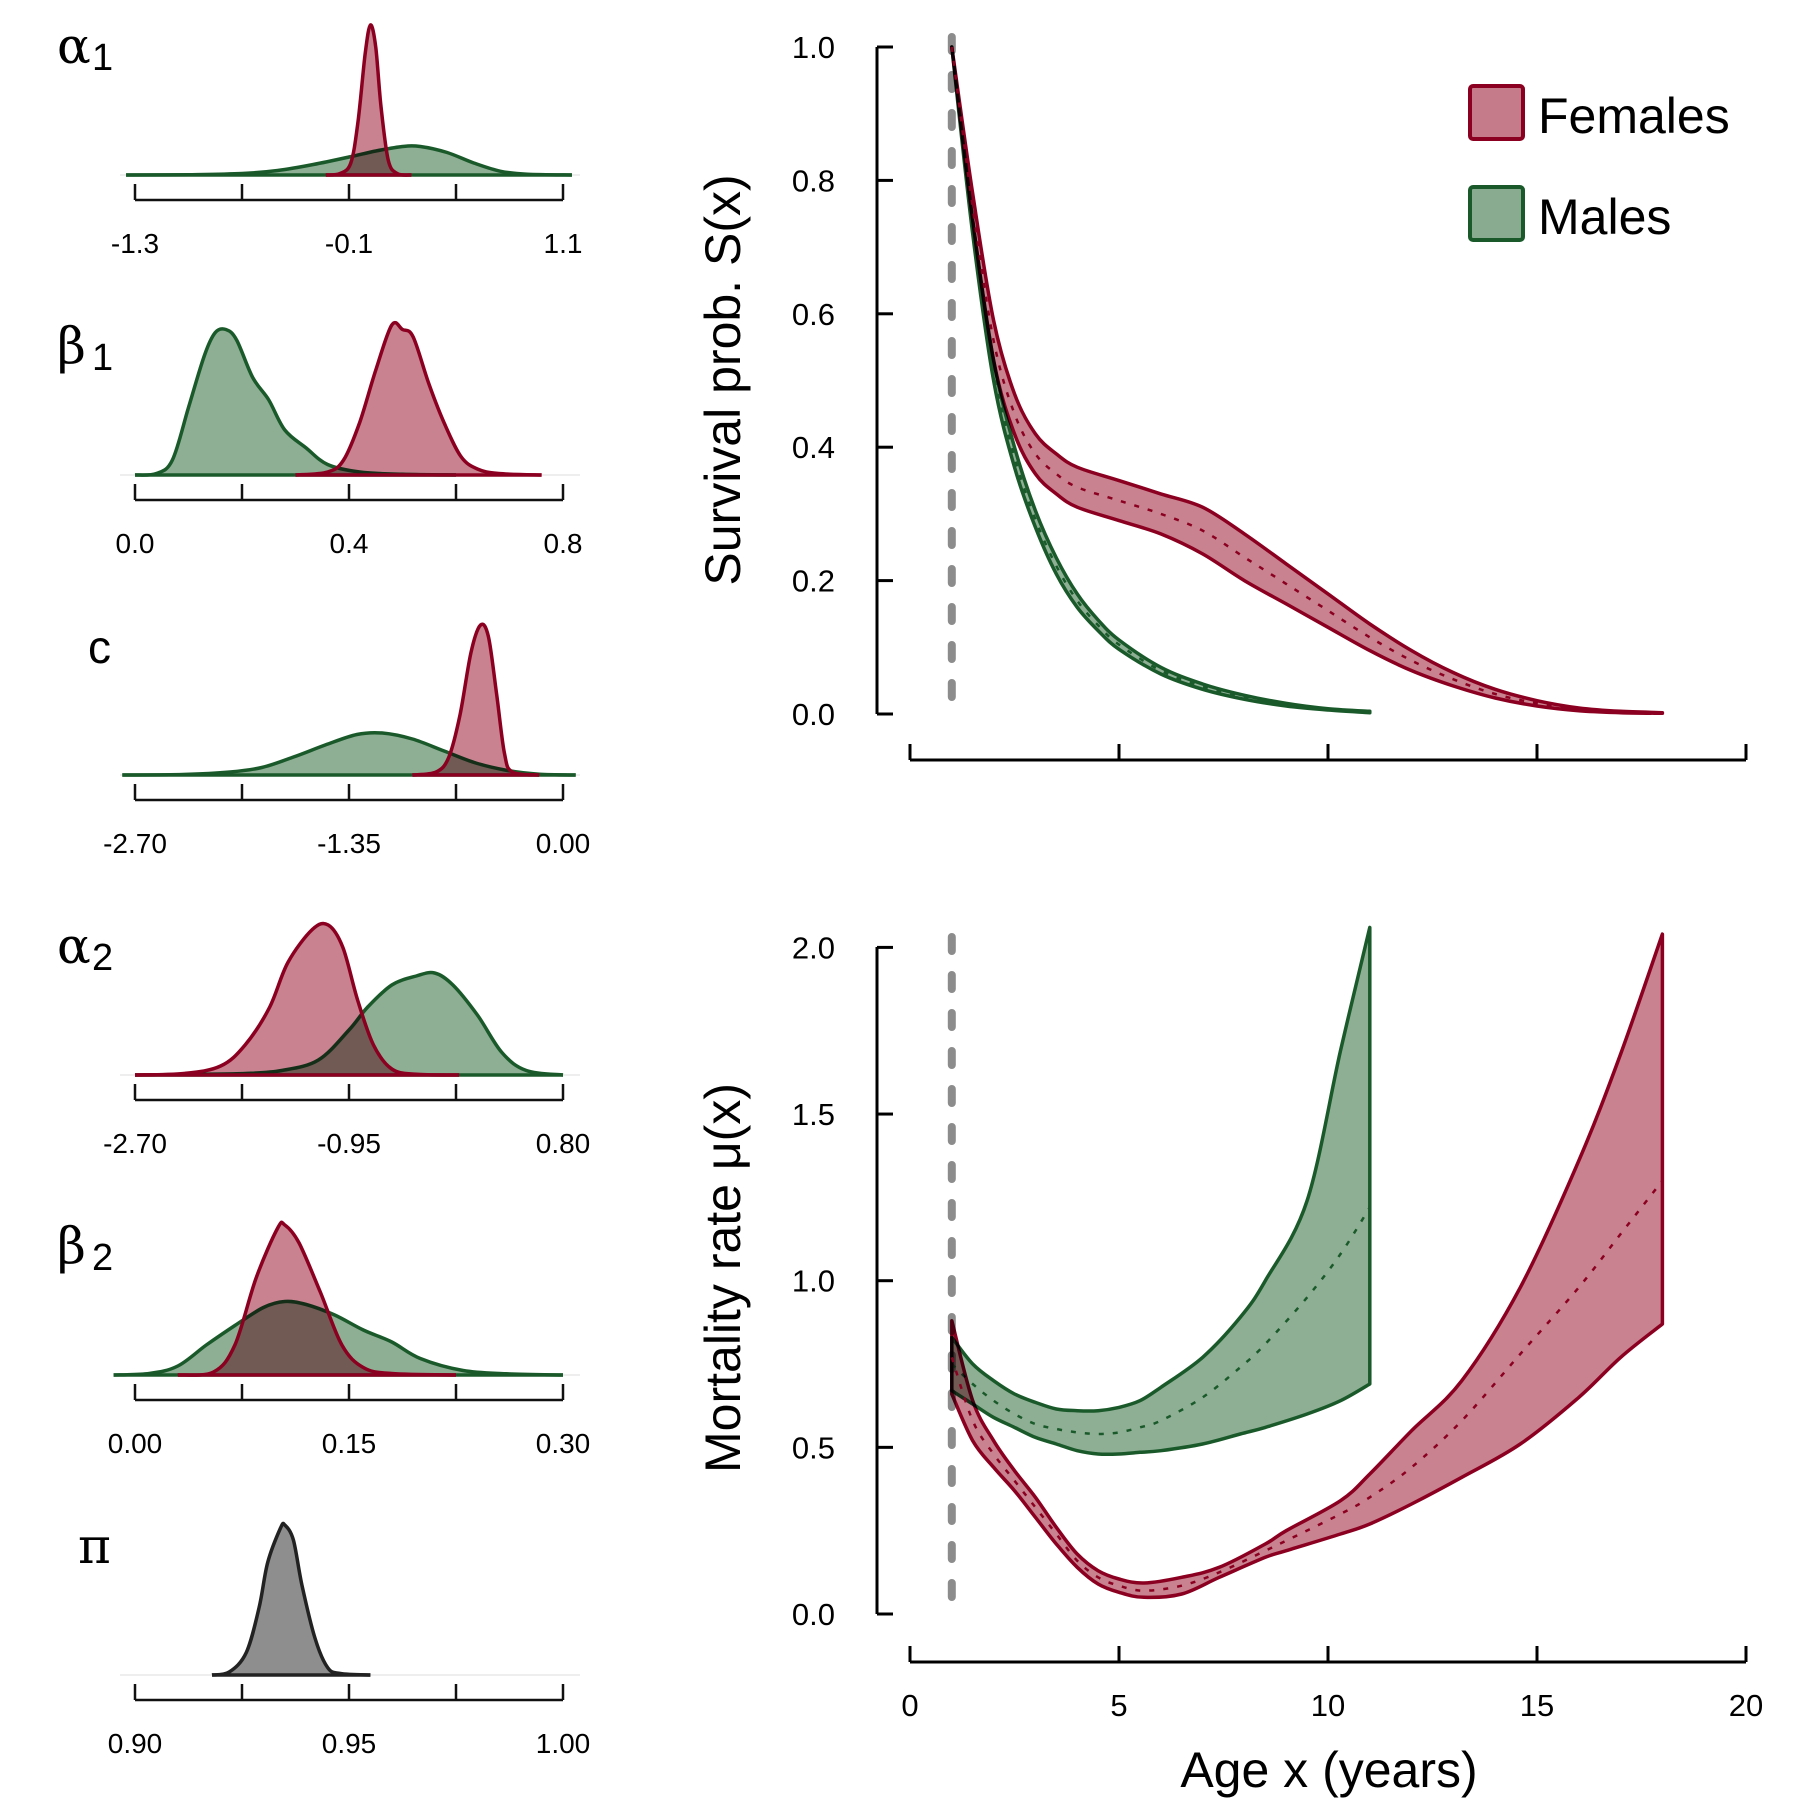  Describe the element at coordinates (349, 1443) in the screenshot. I see `density-x-tick-label: 0.15` at that location.